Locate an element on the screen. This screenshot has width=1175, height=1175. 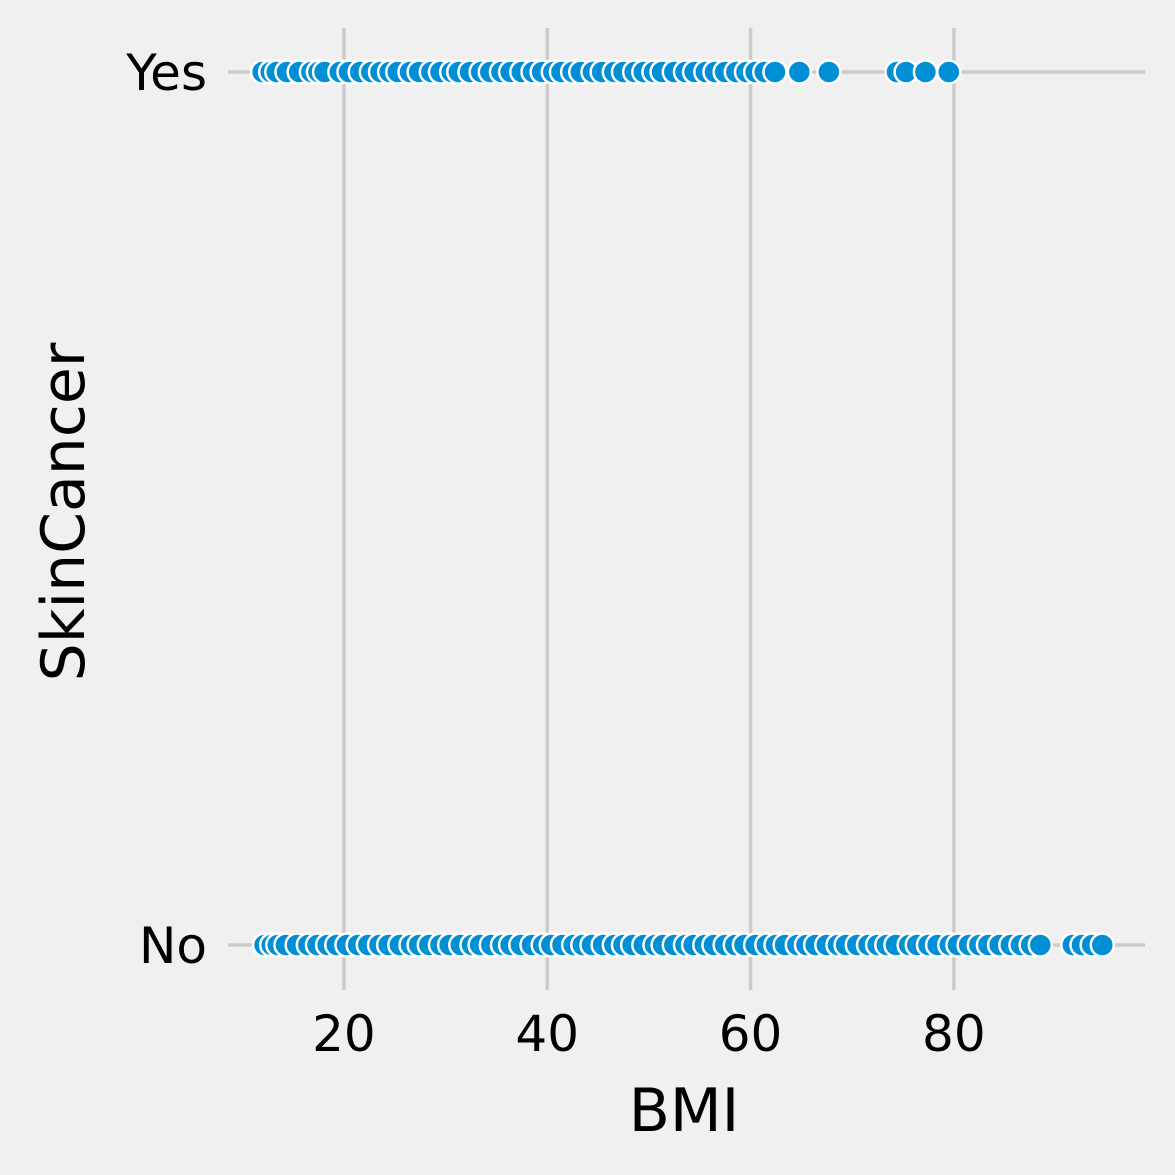
x-tick-label-60: 60 is located at coordinates (751, 1034).